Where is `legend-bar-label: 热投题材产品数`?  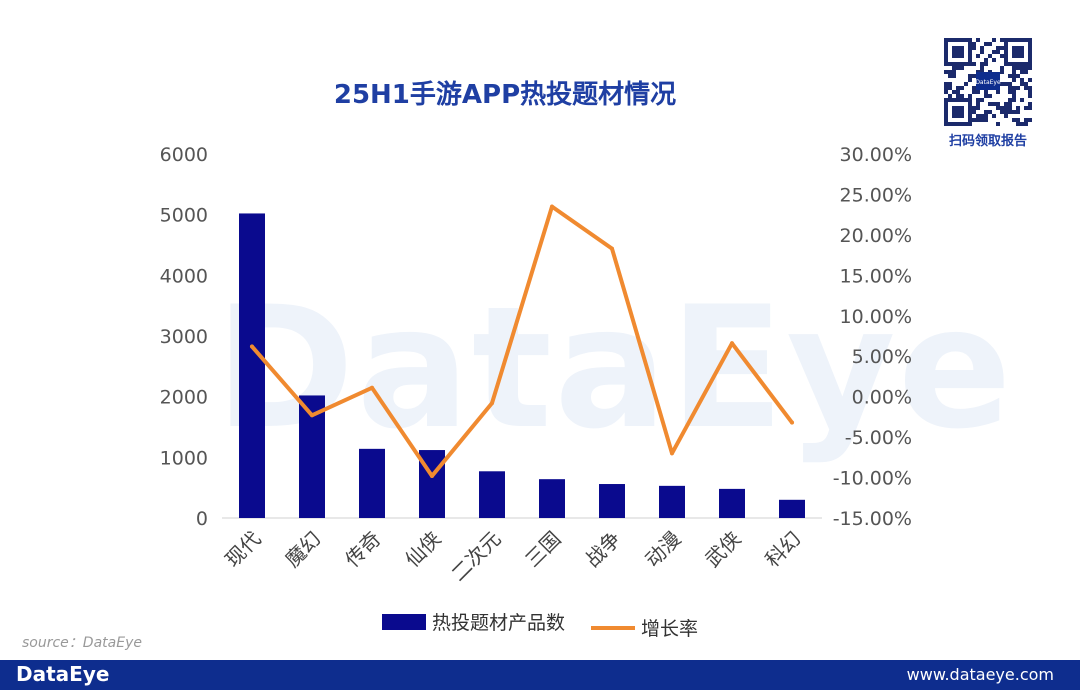 legend-bar-label: 热投题材产品数 is located at coordinates (498, 623).